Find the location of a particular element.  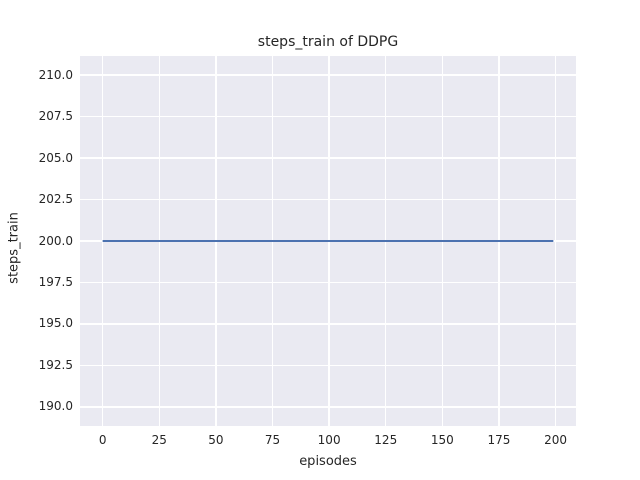

x-tick-label: 75 is located at coordinates (272, 440).